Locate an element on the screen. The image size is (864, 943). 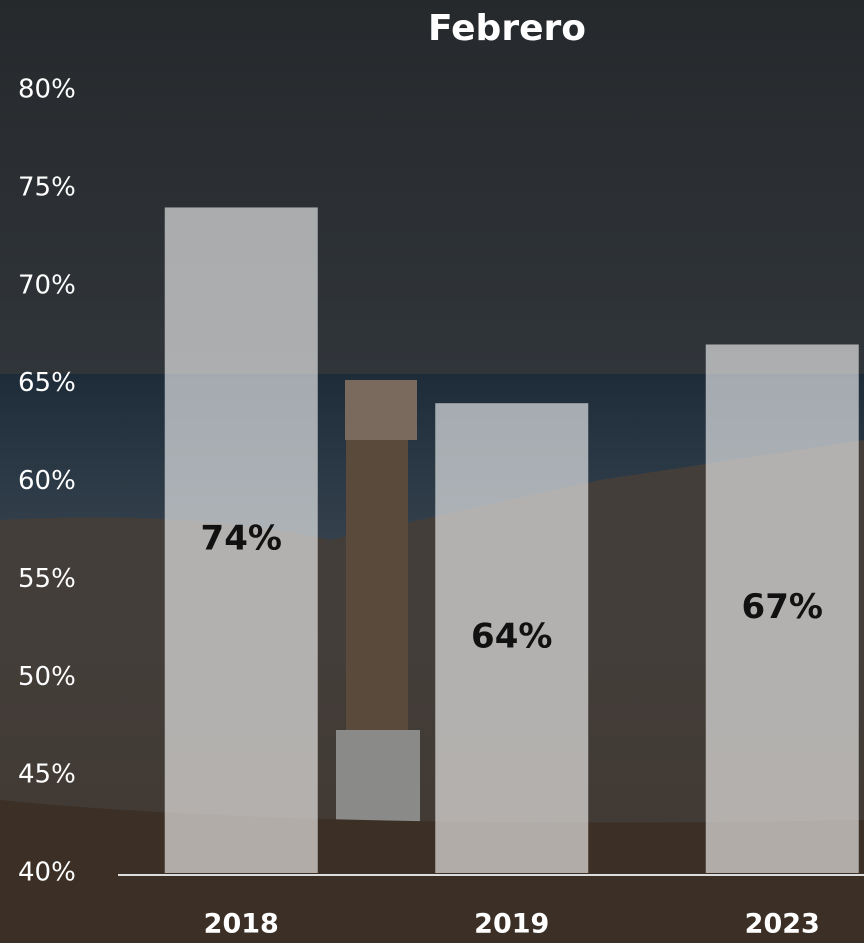
y-tick-label: 80% is located at coordinates (47, 90).